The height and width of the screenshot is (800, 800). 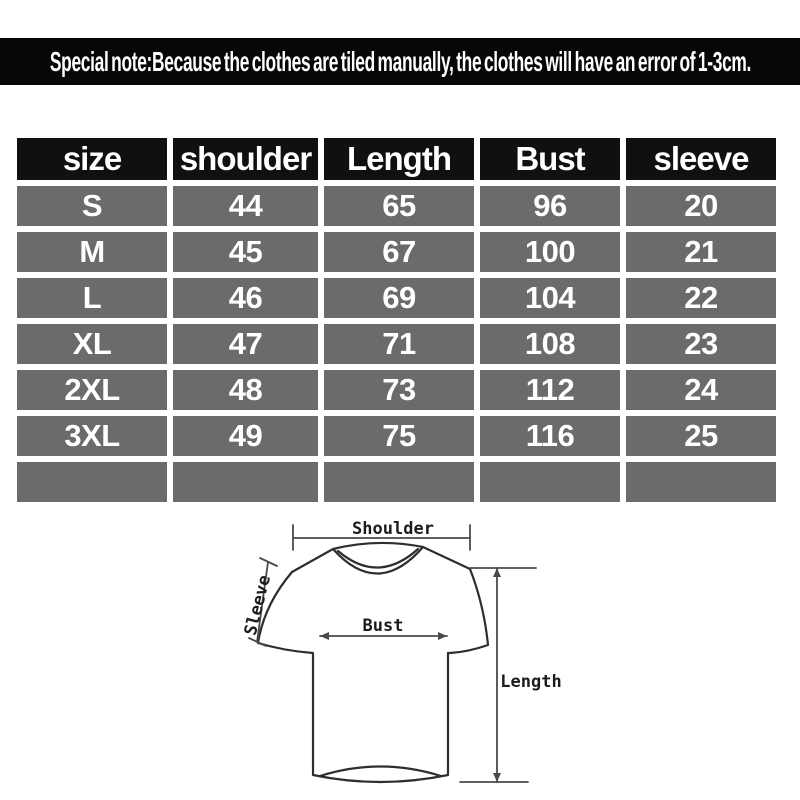 I want to click on cell-shoulder: 49, so click(x=245, y=436).